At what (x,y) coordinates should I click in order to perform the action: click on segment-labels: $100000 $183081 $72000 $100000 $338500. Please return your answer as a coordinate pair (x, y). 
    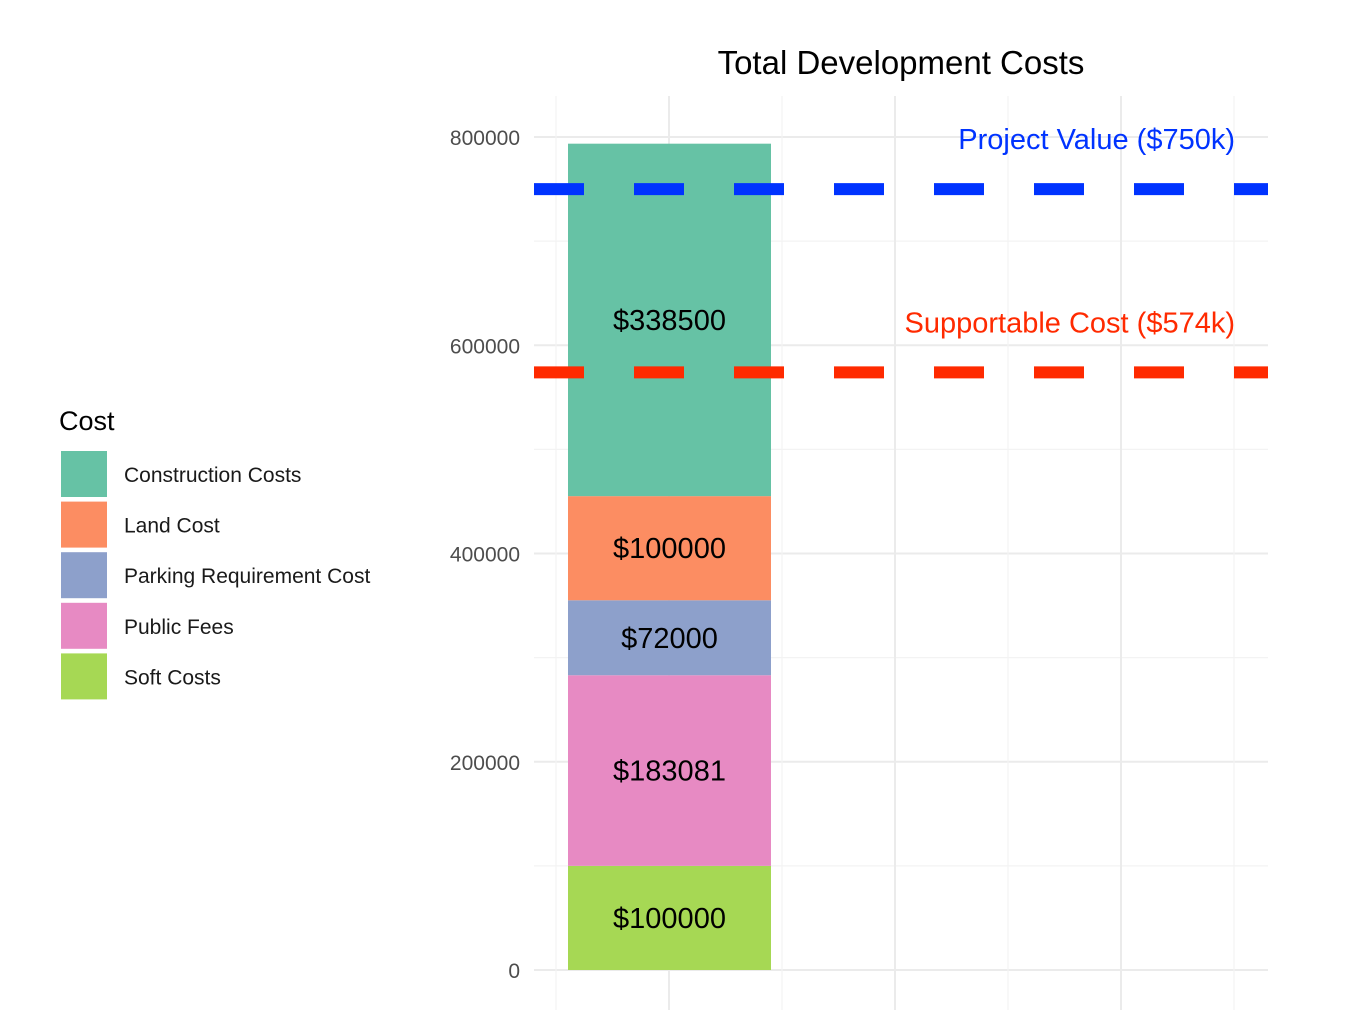
    Looking at the image, I should click on (669, 620).